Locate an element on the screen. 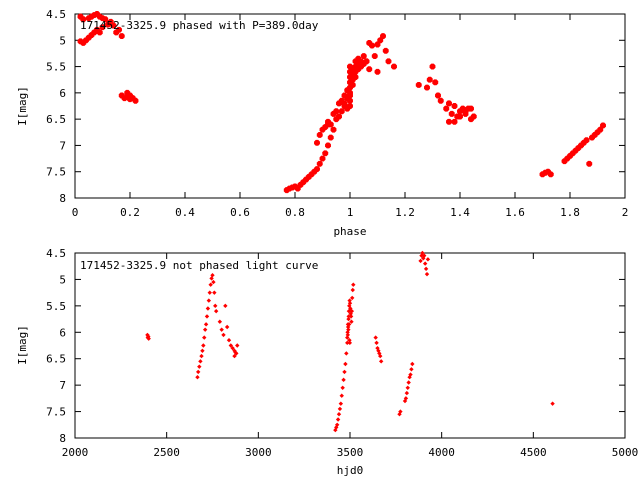  x-tick-label: 0 is located at coordinates (75, 212).